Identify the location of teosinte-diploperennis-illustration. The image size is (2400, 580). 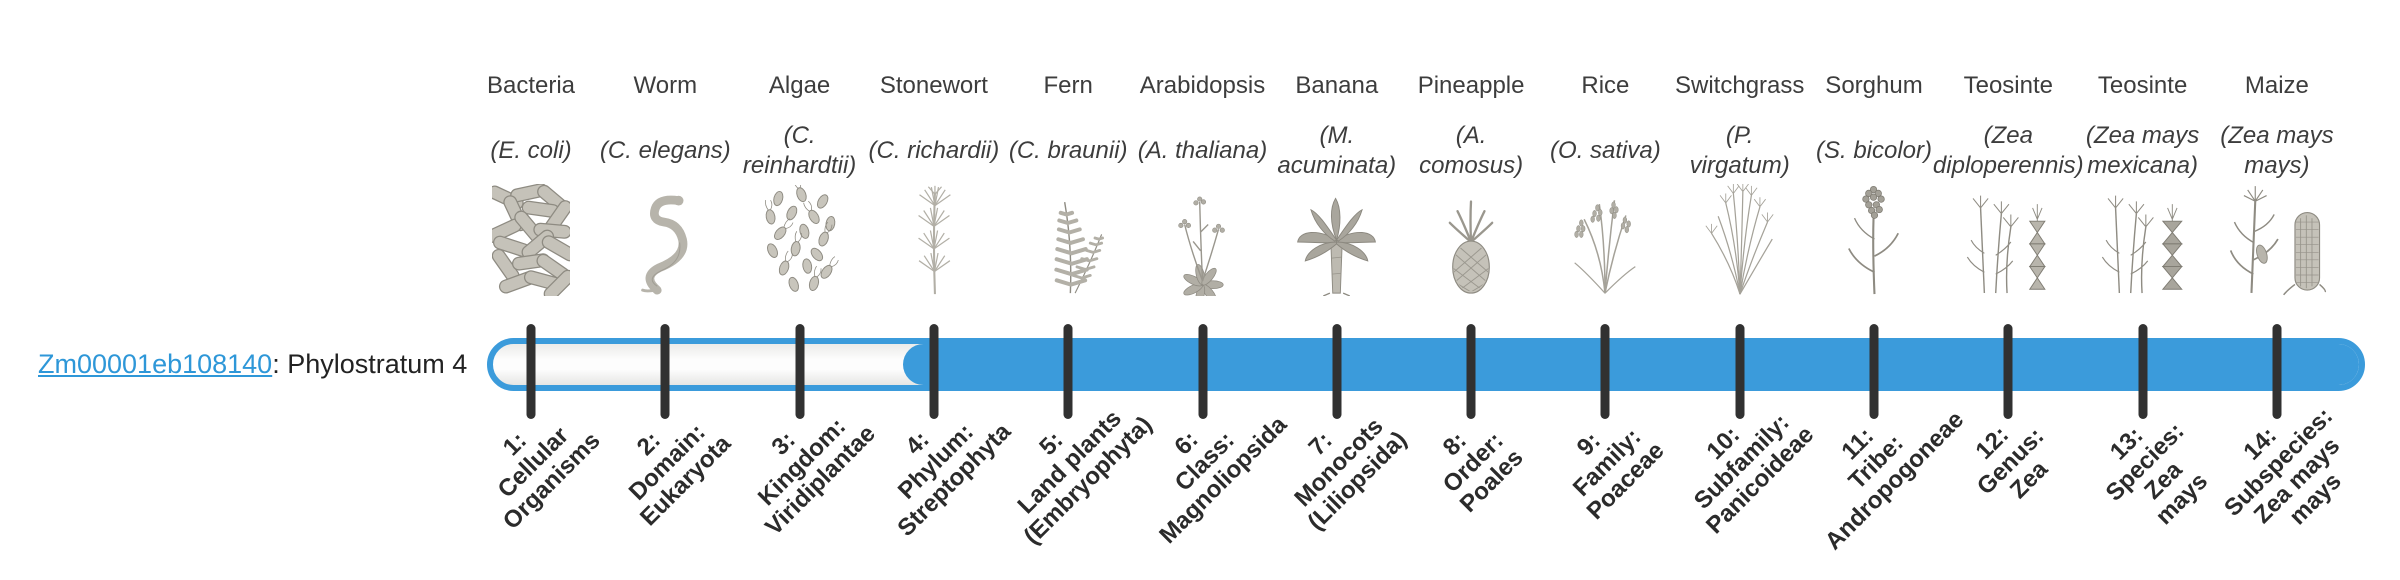
(2008, 232).